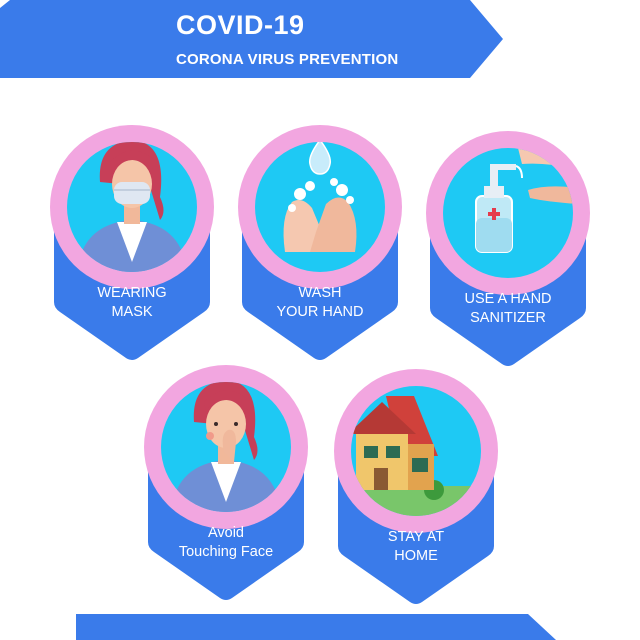 This screenshot has height=640, width=640. I want to click on card-stay-at-home: STAY AT HOME, so click(416, 481).